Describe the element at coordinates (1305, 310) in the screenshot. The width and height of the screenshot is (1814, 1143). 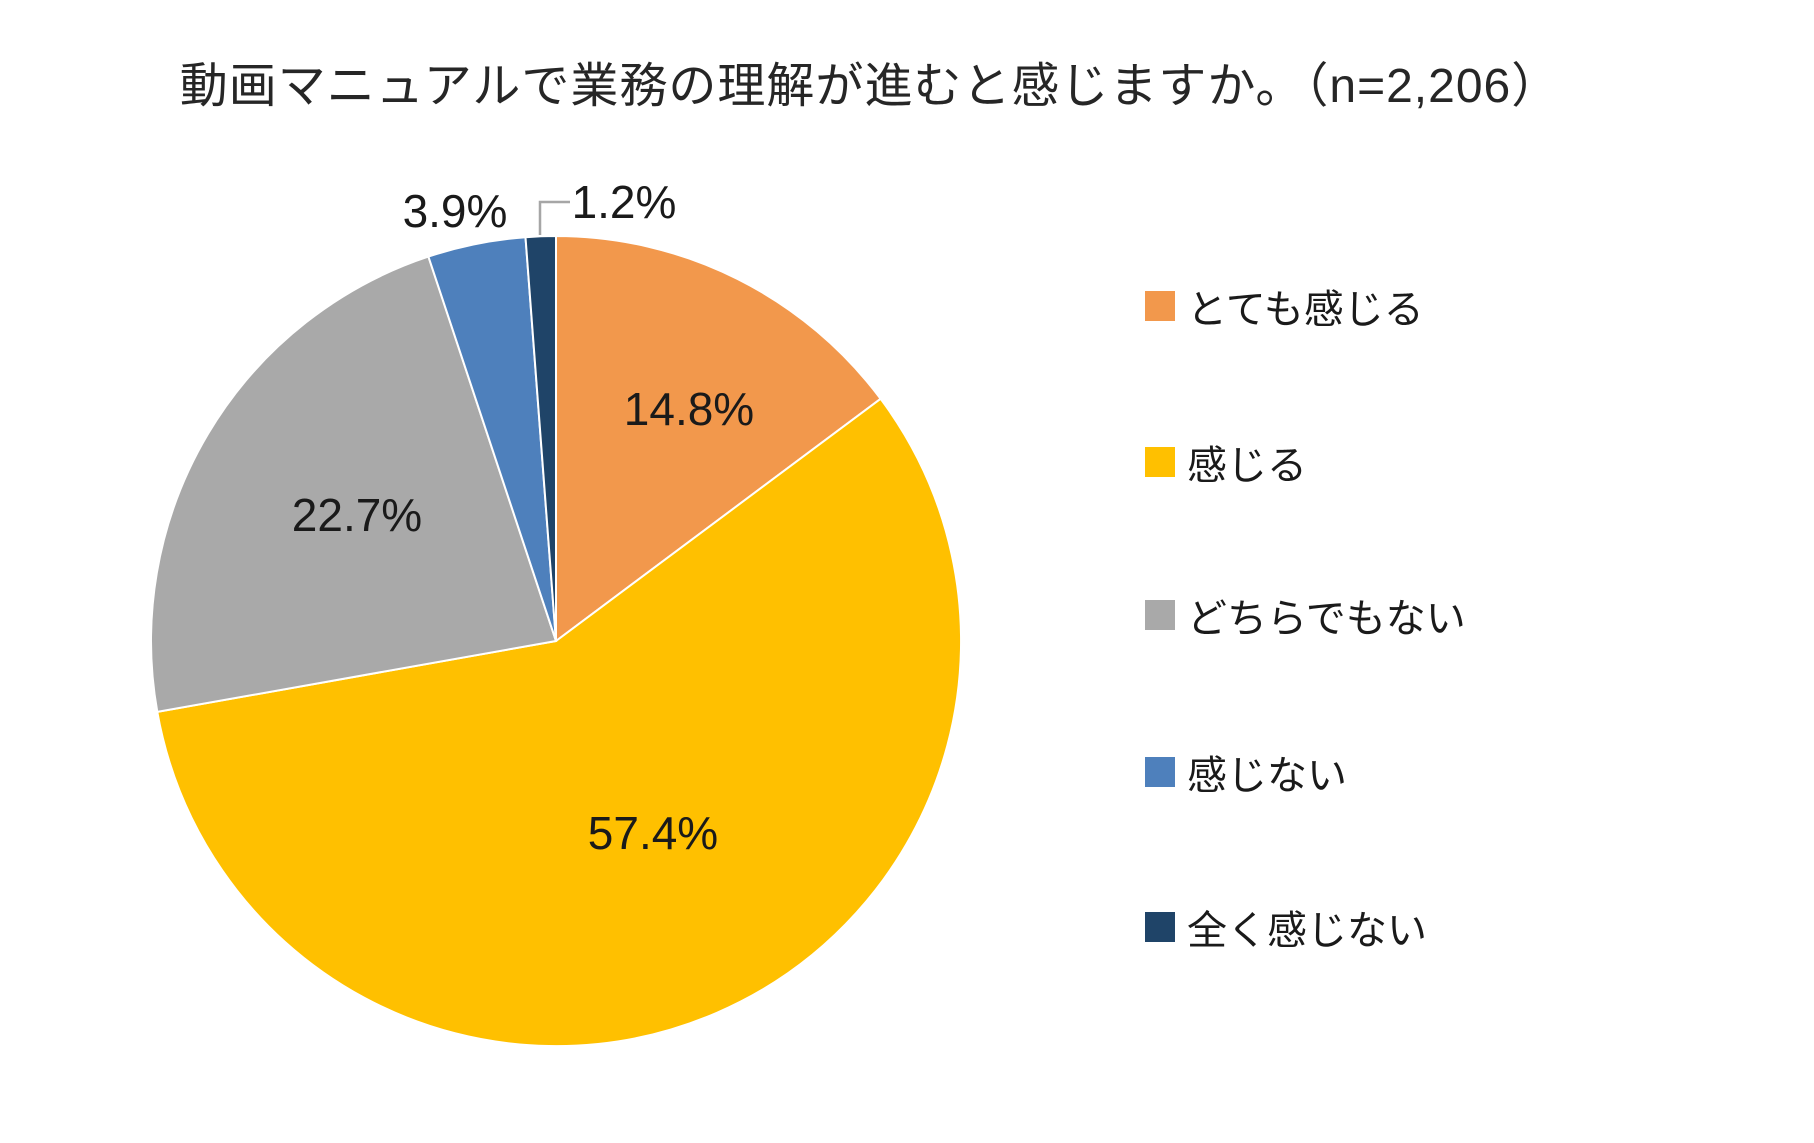
I see `legend-label: とても感じる` at that location.